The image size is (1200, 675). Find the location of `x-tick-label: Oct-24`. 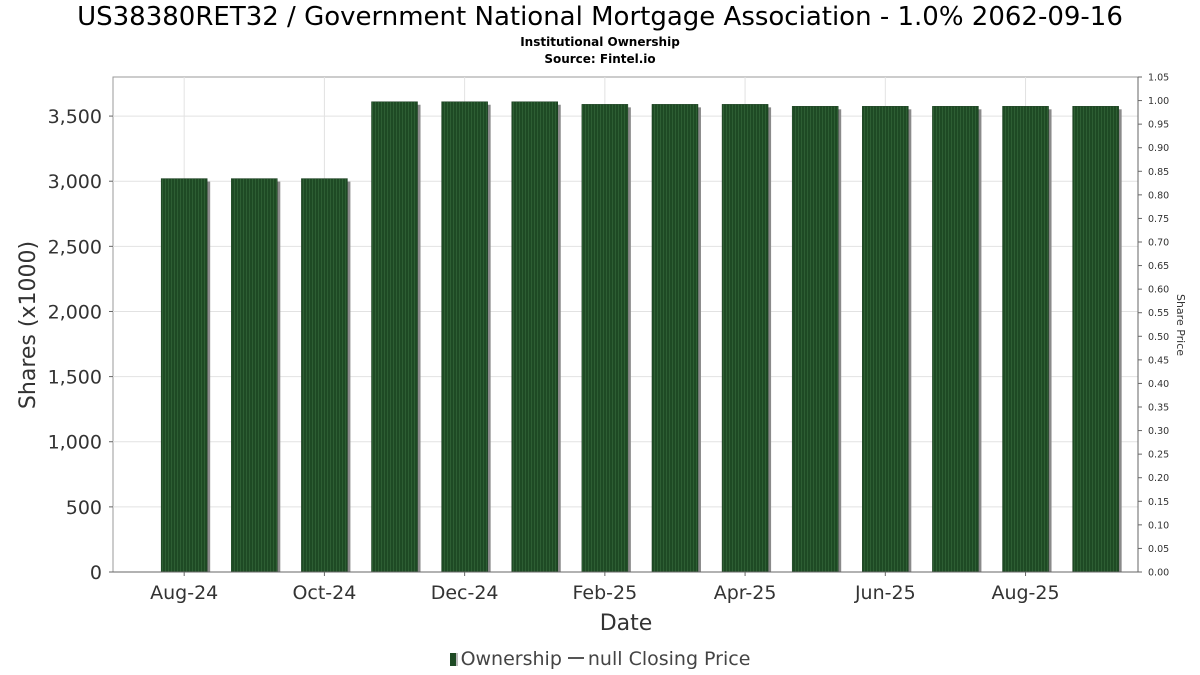

x-tick-label: Oct-24 is located at coordinates (324, 593).